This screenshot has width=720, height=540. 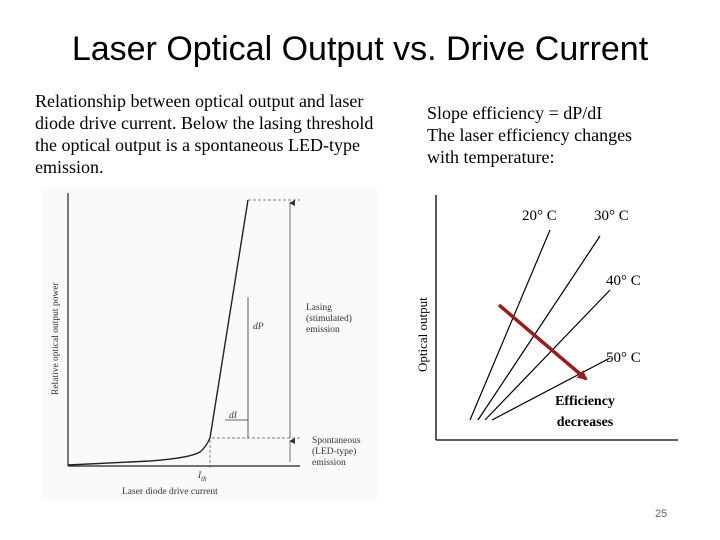 I want to click on lasing-label-line-1: Lasing, so click(x=319, y=308).